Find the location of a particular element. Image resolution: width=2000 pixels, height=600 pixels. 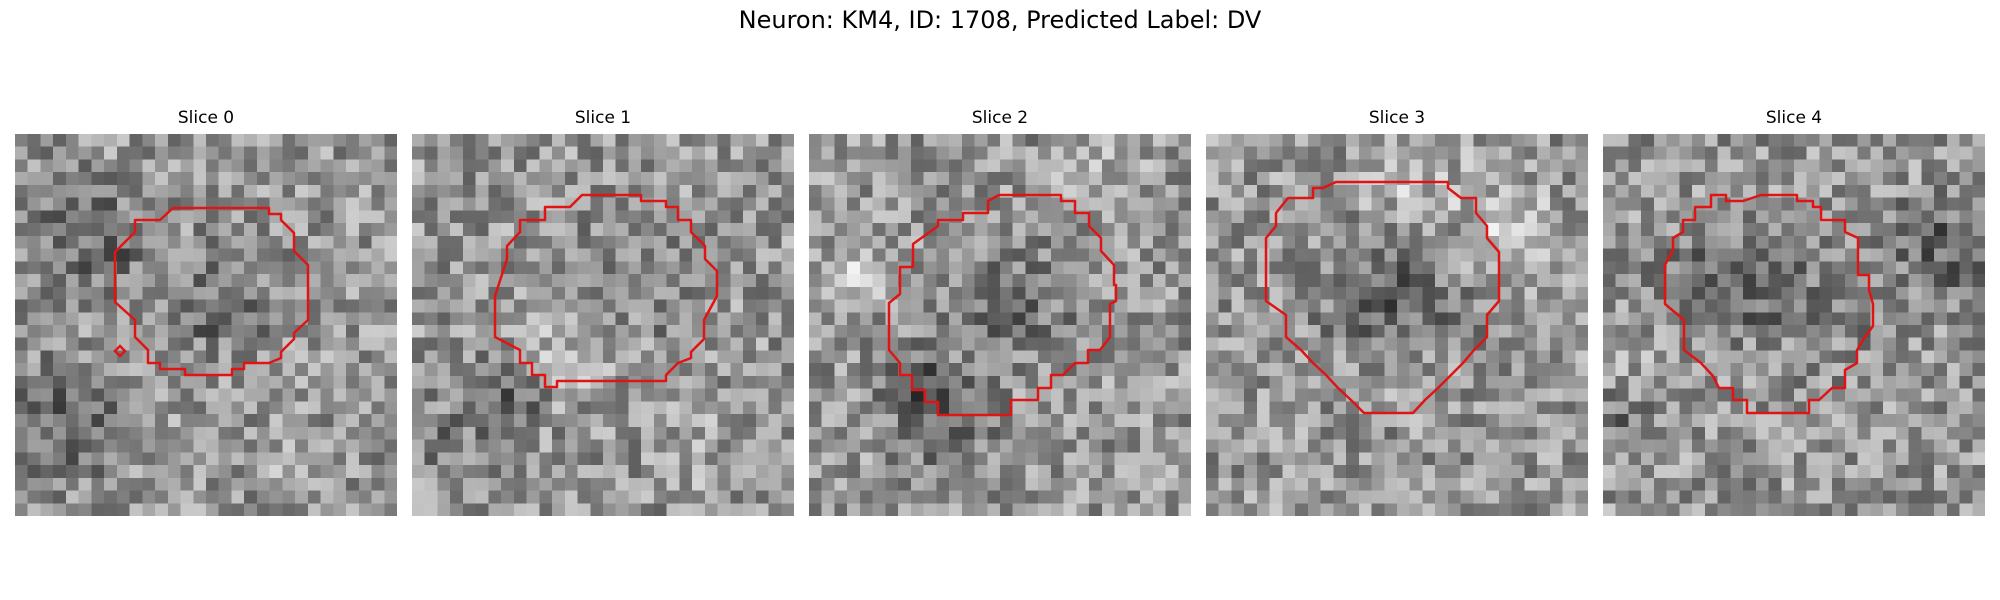

panel-slice-0: Slice 0 is located at coordinates (206, 312).